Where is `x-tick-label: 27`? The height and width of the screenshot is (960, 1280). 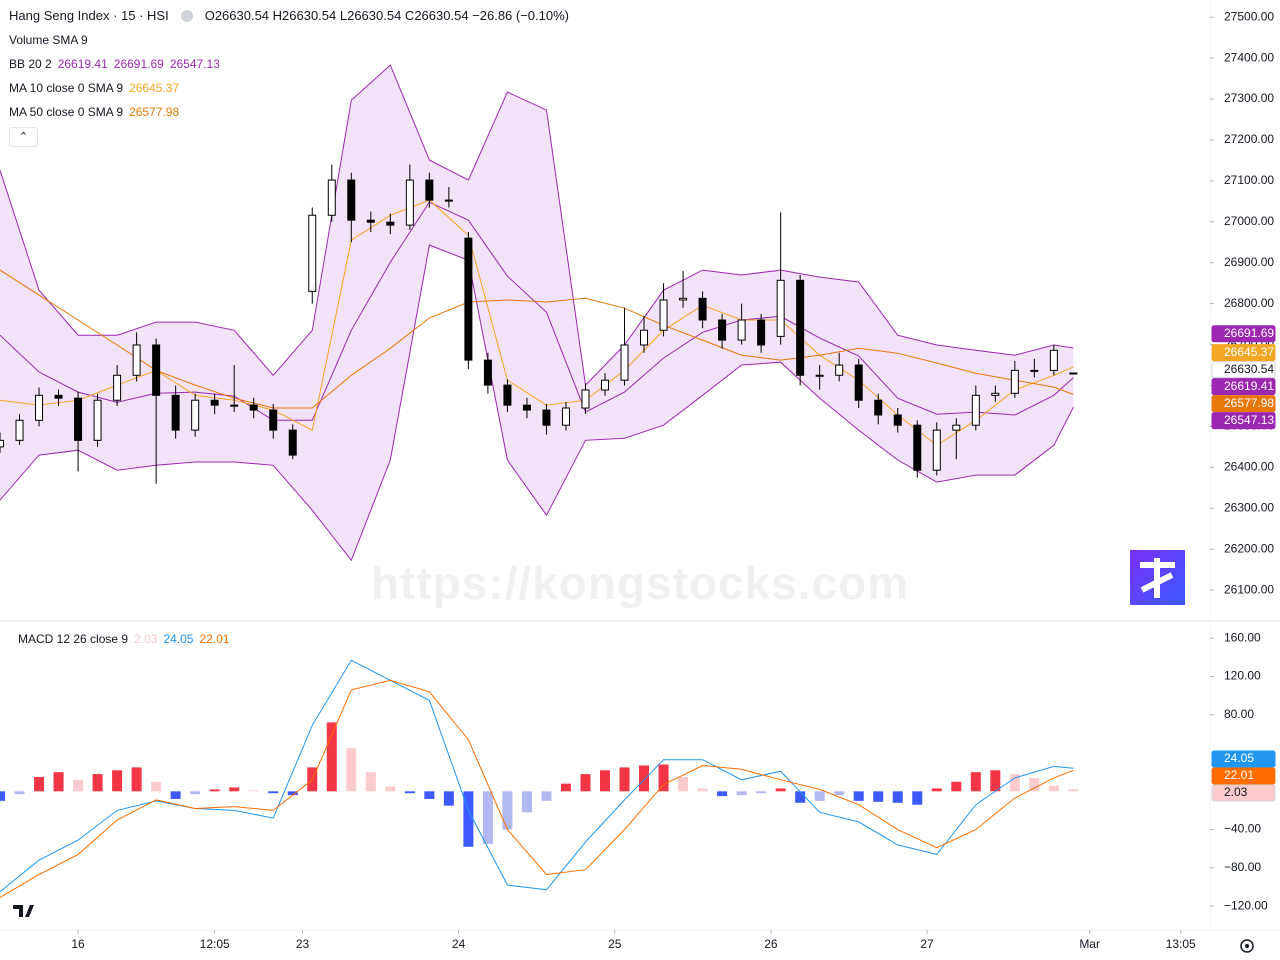
x-tick-label: 27 is located at coordinates (927, 944).